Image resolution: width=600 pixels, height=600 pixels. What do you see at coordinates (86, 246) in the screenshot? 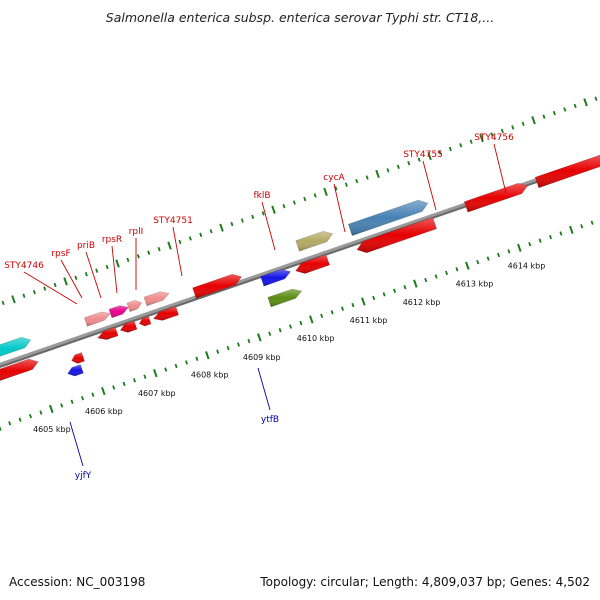
I see `gene-label: priB` at bounding box center [86, 246].